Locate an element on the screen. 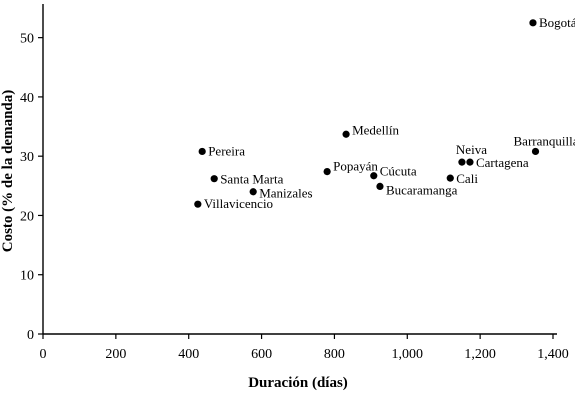 The width and height of the screenshot is (575, 410). y-tick-label: 30 is located at coordinates (27, 157).